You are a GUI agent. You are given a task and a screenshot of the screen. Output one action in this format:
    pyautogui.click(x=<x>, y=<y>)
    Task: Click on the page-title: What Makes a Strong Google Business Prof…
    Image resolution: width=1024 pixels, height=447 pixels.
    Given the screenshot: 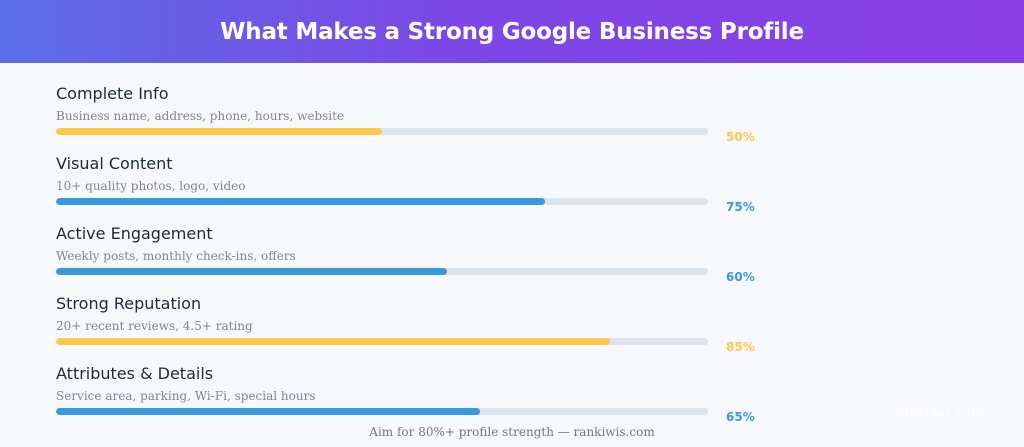 What is the action you would take?
    pyautogui.click(x=512, y=31)
    